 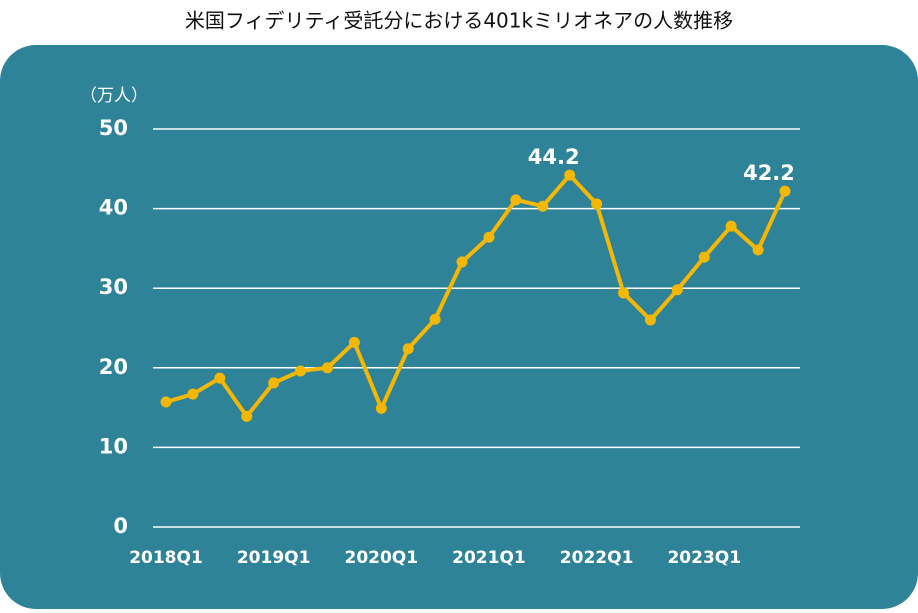 What do you see at coordinates (597, 558) in the screenshot?
I see `x-tick-label: 2022Q1` at bounding box center [597, 558].